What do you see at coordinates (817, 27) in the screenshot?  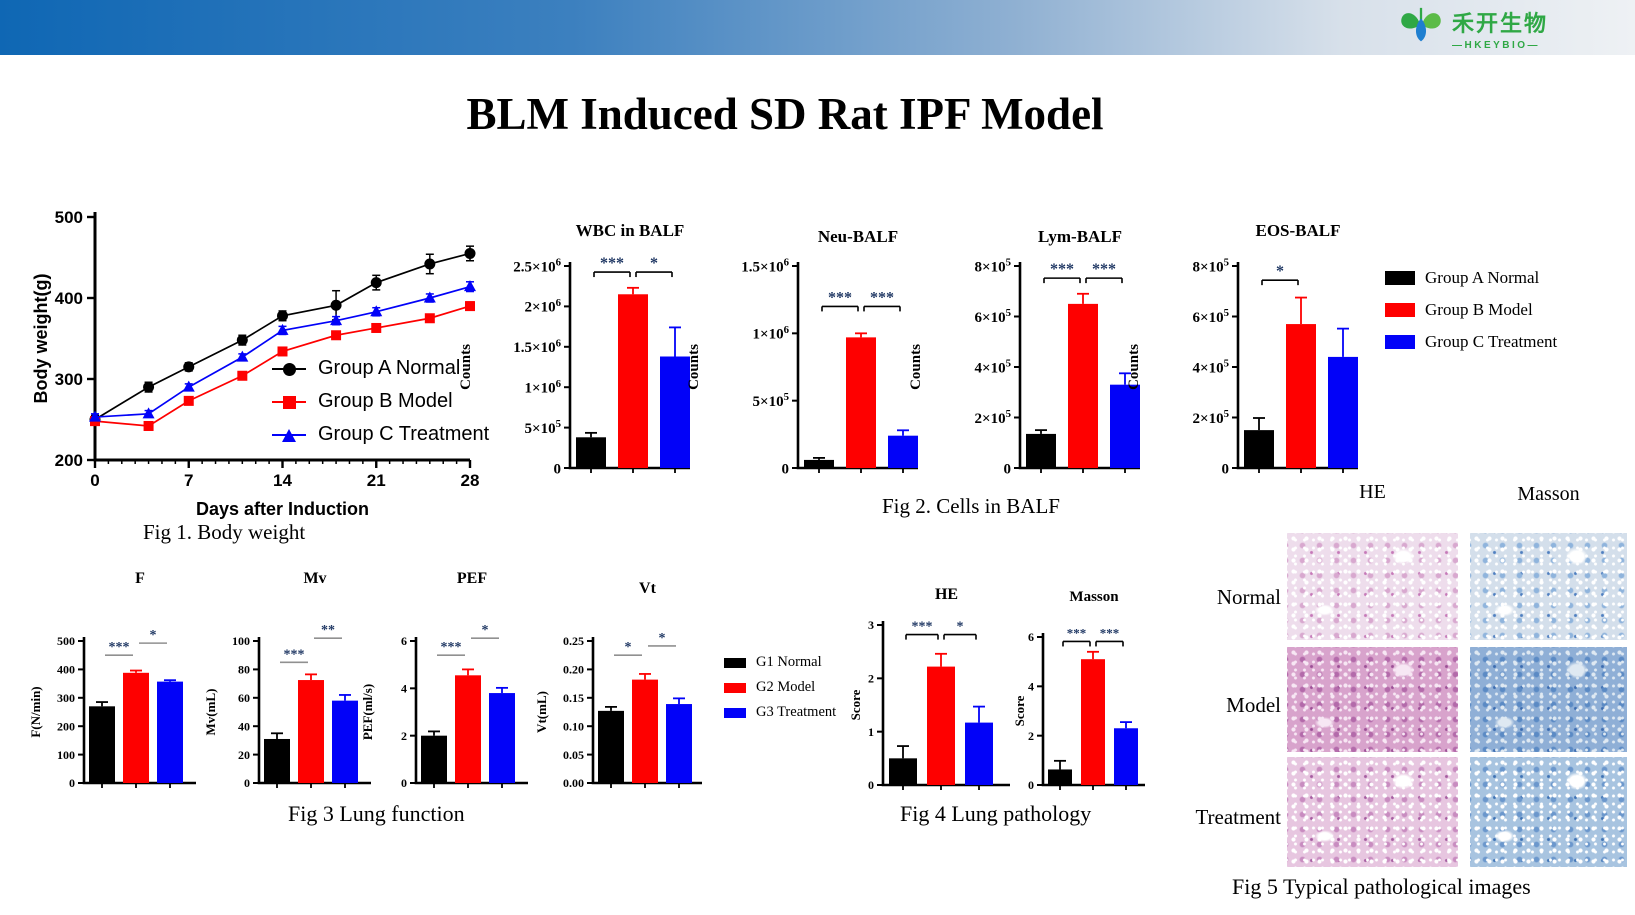 I see `header-gradient-bar` at bounding box center [817, 27].